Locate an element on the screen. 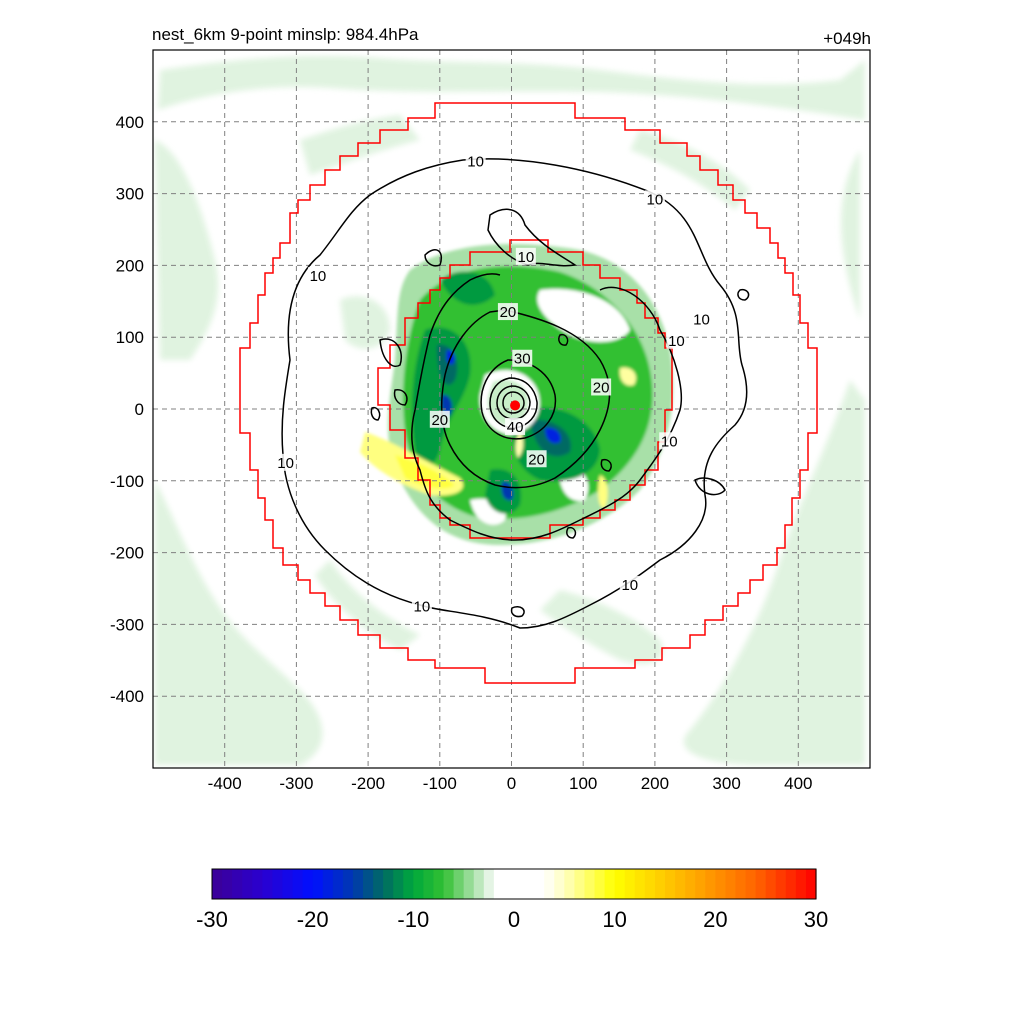  contour-label: 30 is located at coordinates (522, 359).